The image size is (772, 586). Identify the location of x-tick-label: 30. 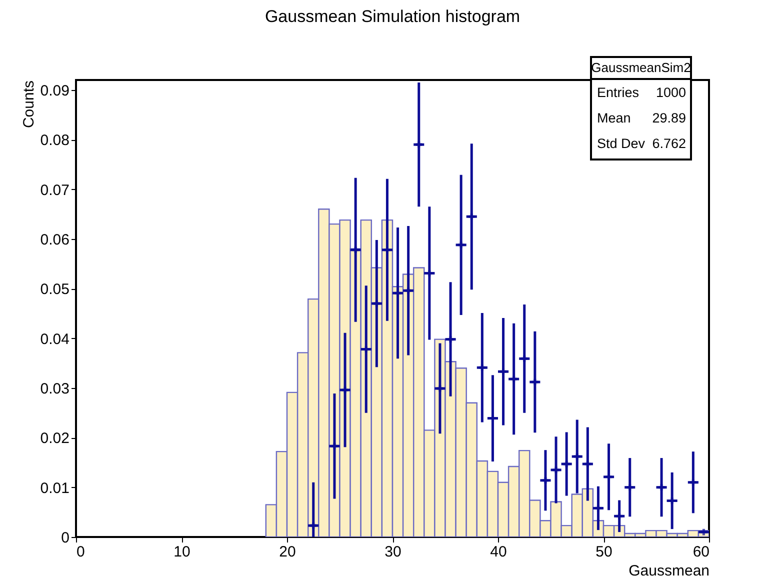
(393, 552).